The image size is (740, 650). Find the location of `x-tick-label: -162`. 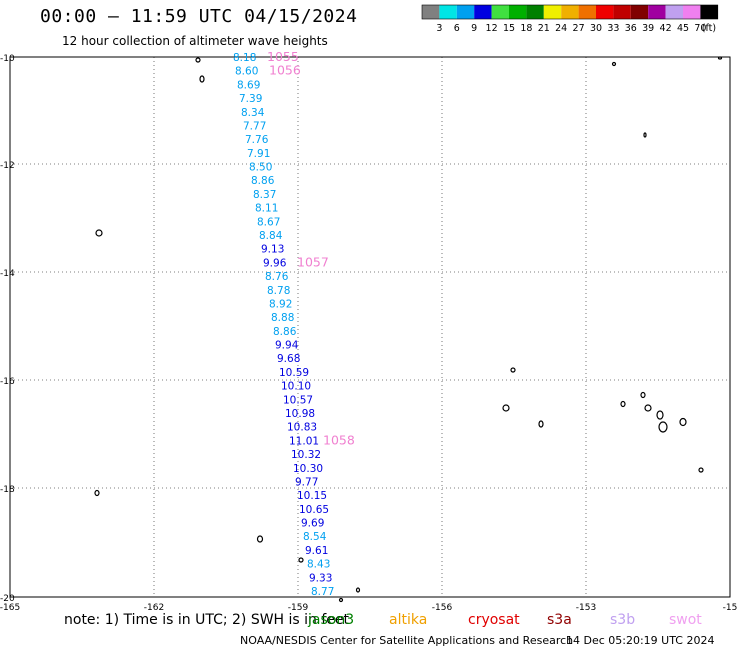

x-tick-label: -162 is located at coordinates (154, 608).